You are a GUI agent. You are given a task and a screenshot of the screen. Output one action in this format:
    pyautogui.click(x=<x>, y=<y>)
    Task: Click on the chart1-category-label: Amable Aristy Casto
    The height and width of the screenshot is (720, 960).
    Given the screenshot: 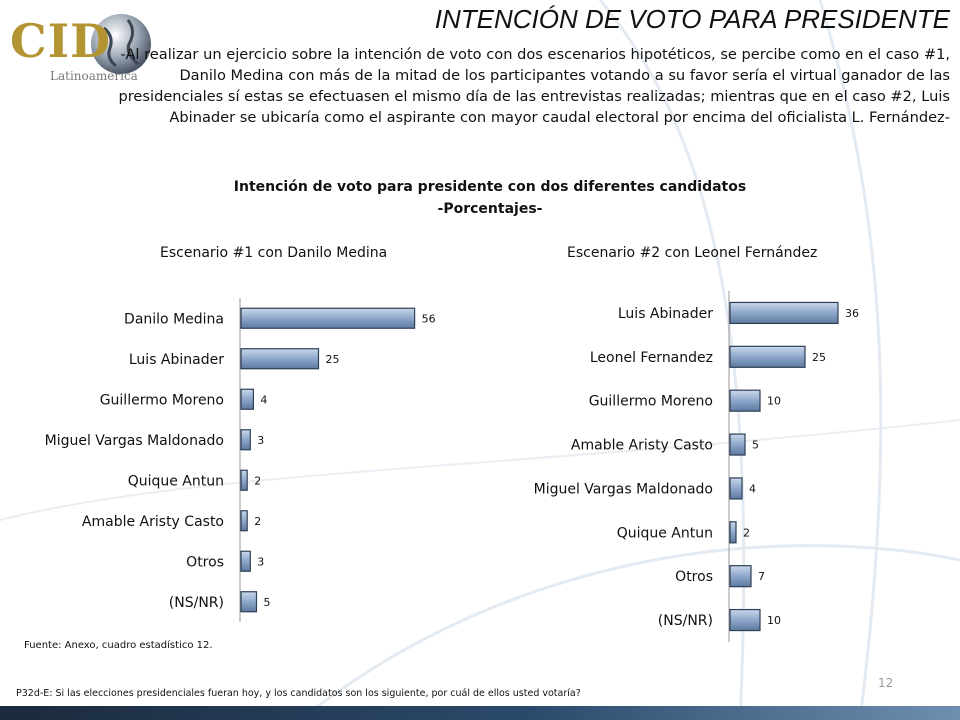 What is the action you would take?
    pyautogui.click(x=153, y=522)
    